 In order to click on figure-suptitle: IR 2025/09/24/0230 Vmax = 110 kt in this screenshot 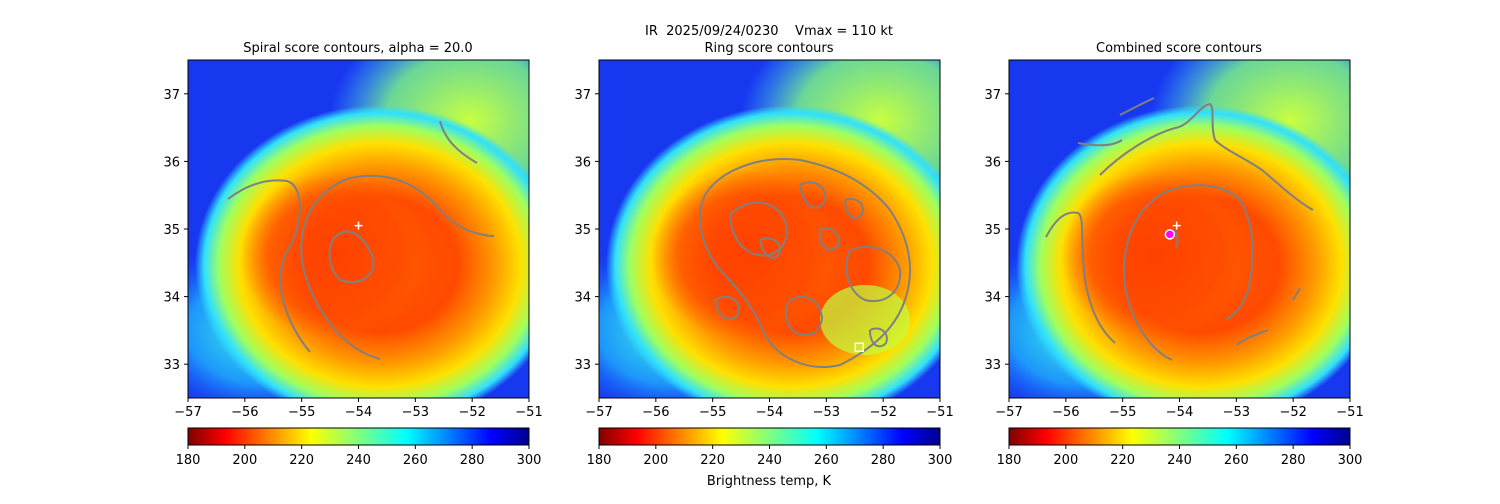, I will do `click(769, 31)`.